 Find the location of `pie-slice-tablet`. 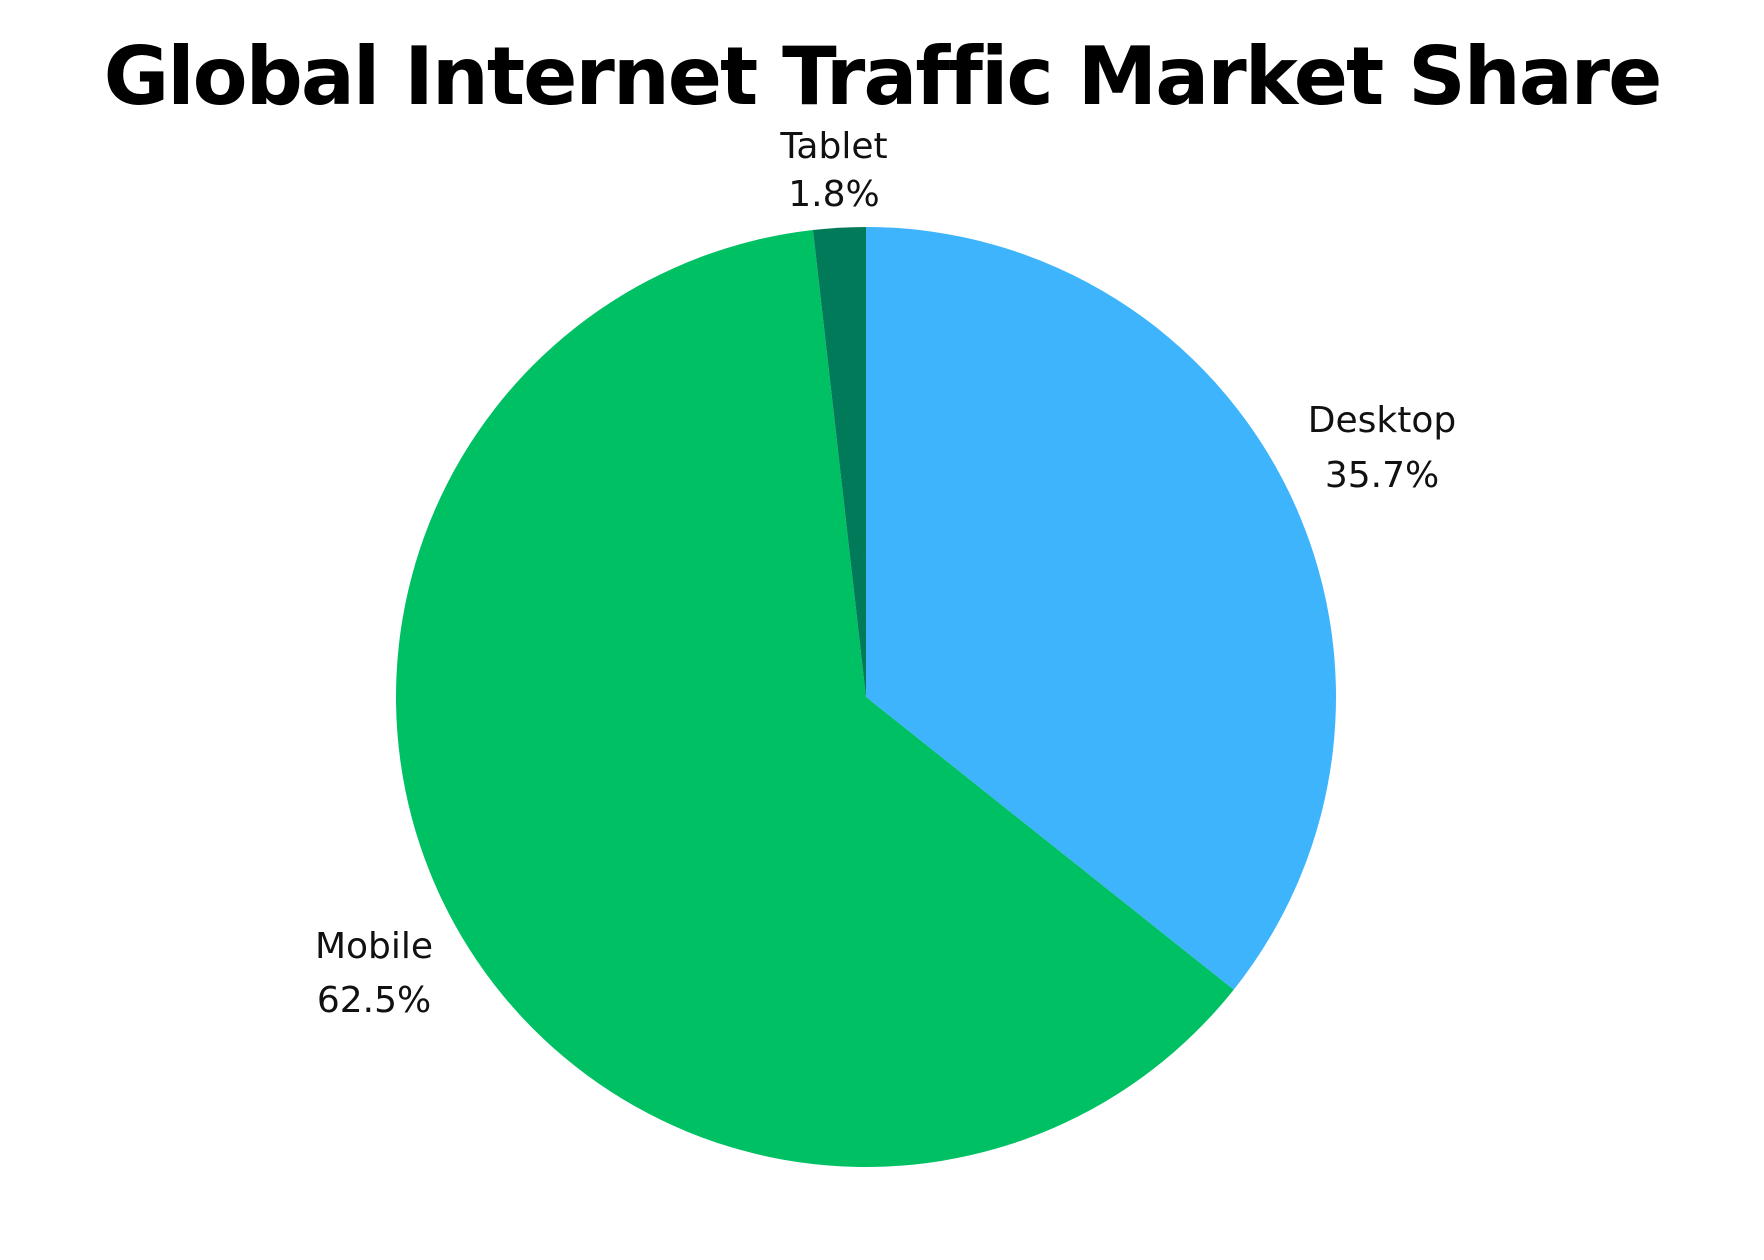

pie-slice-tablet is located at coordinates (839, 462).